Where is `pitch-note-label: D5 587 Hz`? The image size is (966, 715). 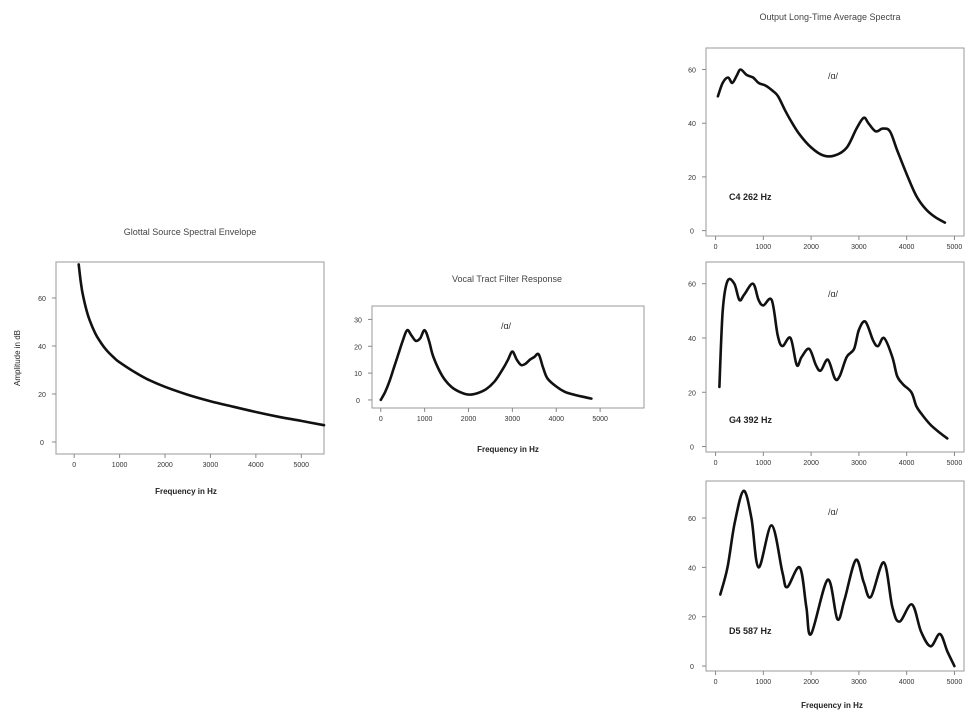 pitch-note-label: D5 587 Hz is located at coordinates (750, 631).